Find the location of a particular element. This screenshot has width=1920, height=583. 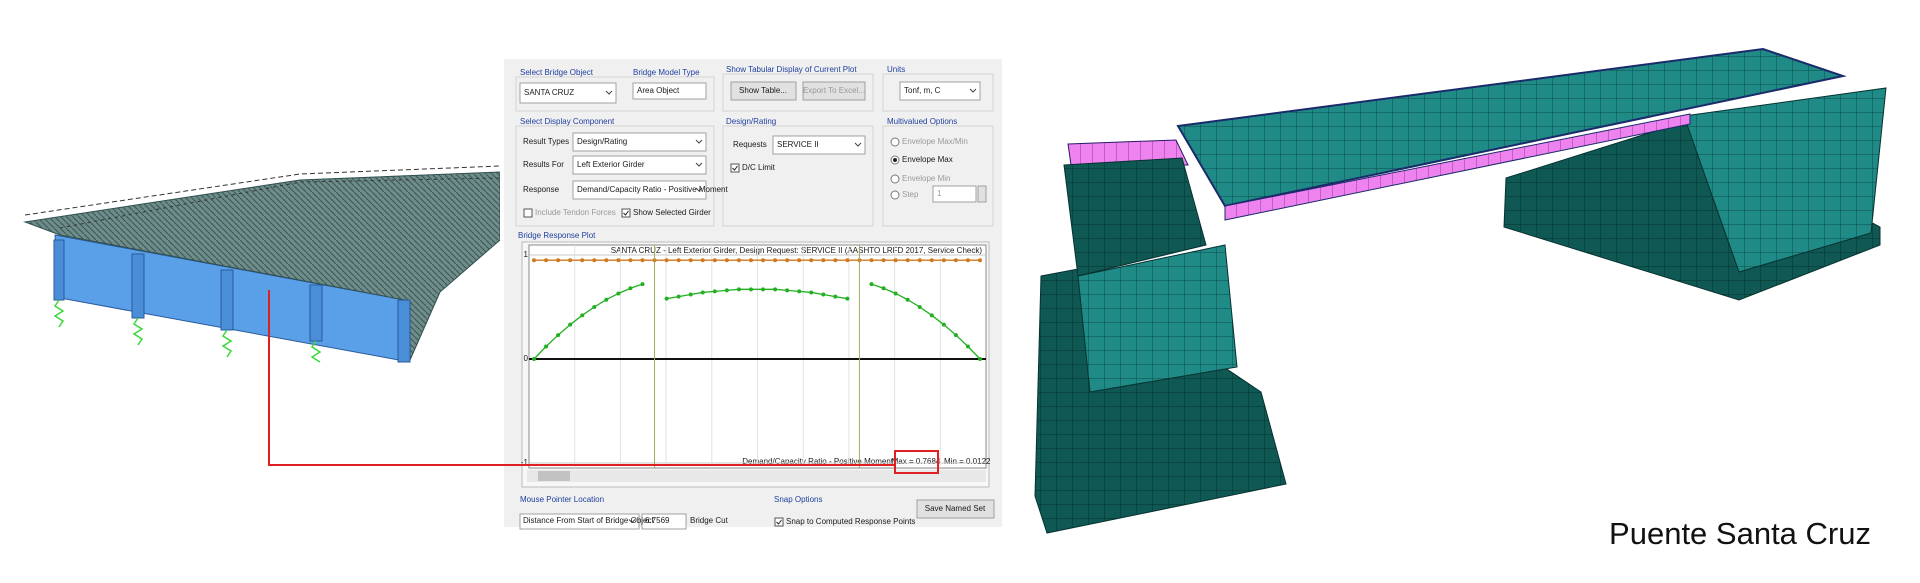

dialog-text: Save Named Set is located at coordinates (955, 508).